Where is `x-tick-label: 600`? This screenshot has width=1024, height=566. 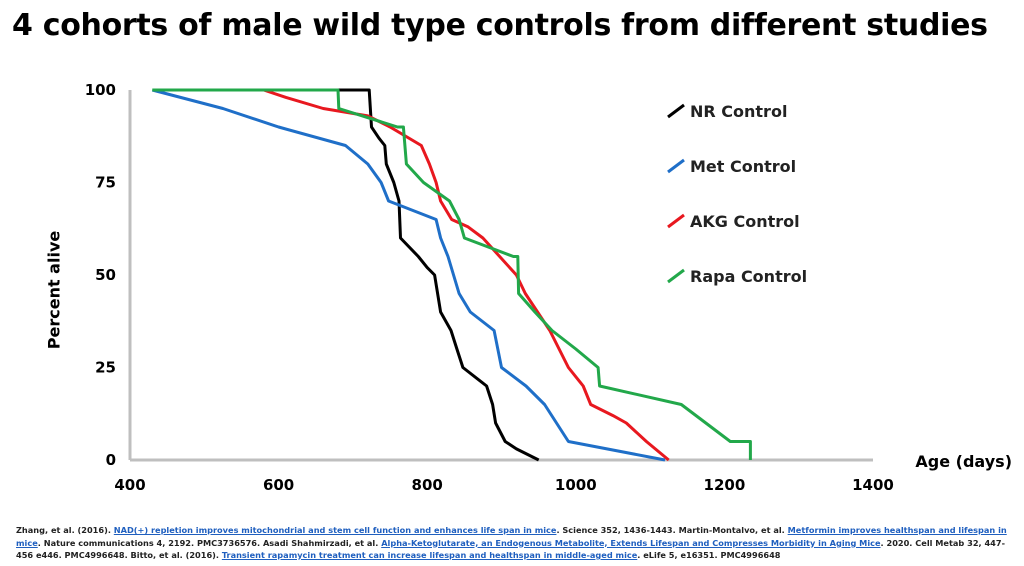 x-tick-label: 600 is located at coordinates (278, 485).